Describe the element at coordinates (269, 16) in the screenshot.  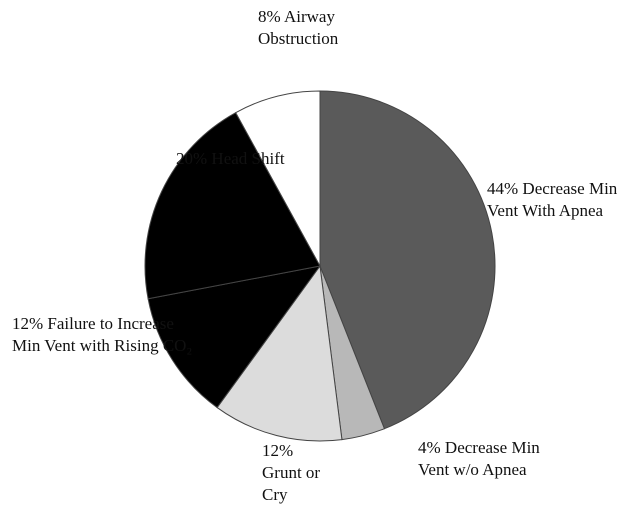
I see `value-label: 8%` at that location.